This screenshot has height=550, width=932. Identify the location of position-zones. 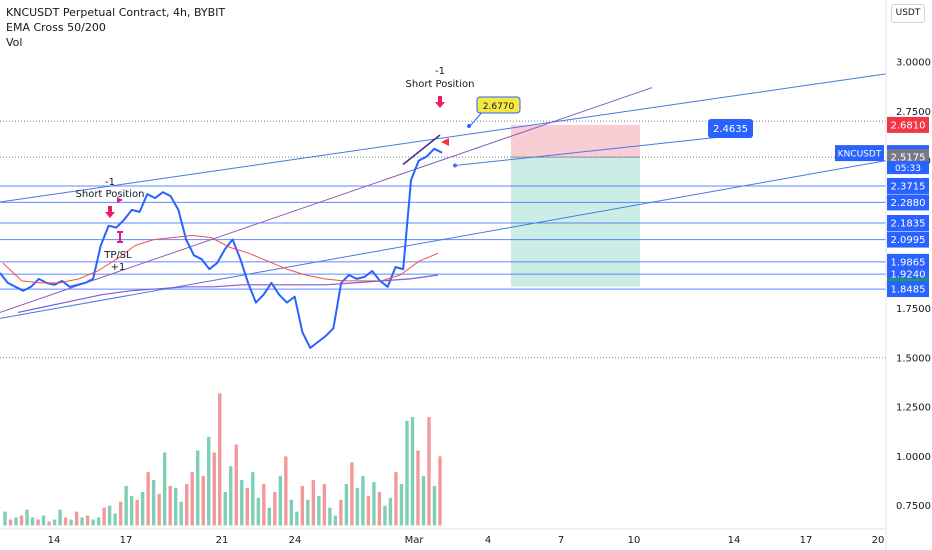
(575, 205).